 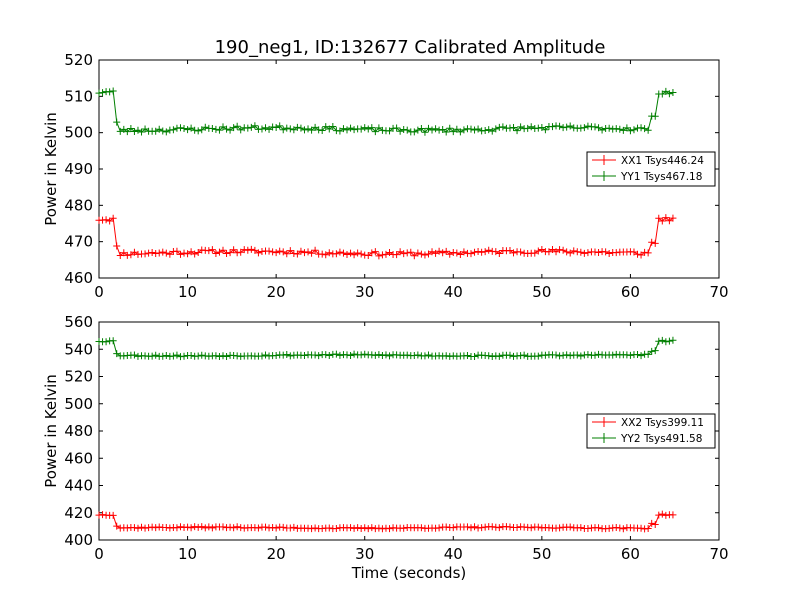 I want to click on bottom-y-axis-label: Power in Kelvin, so click(x=51, y=431).